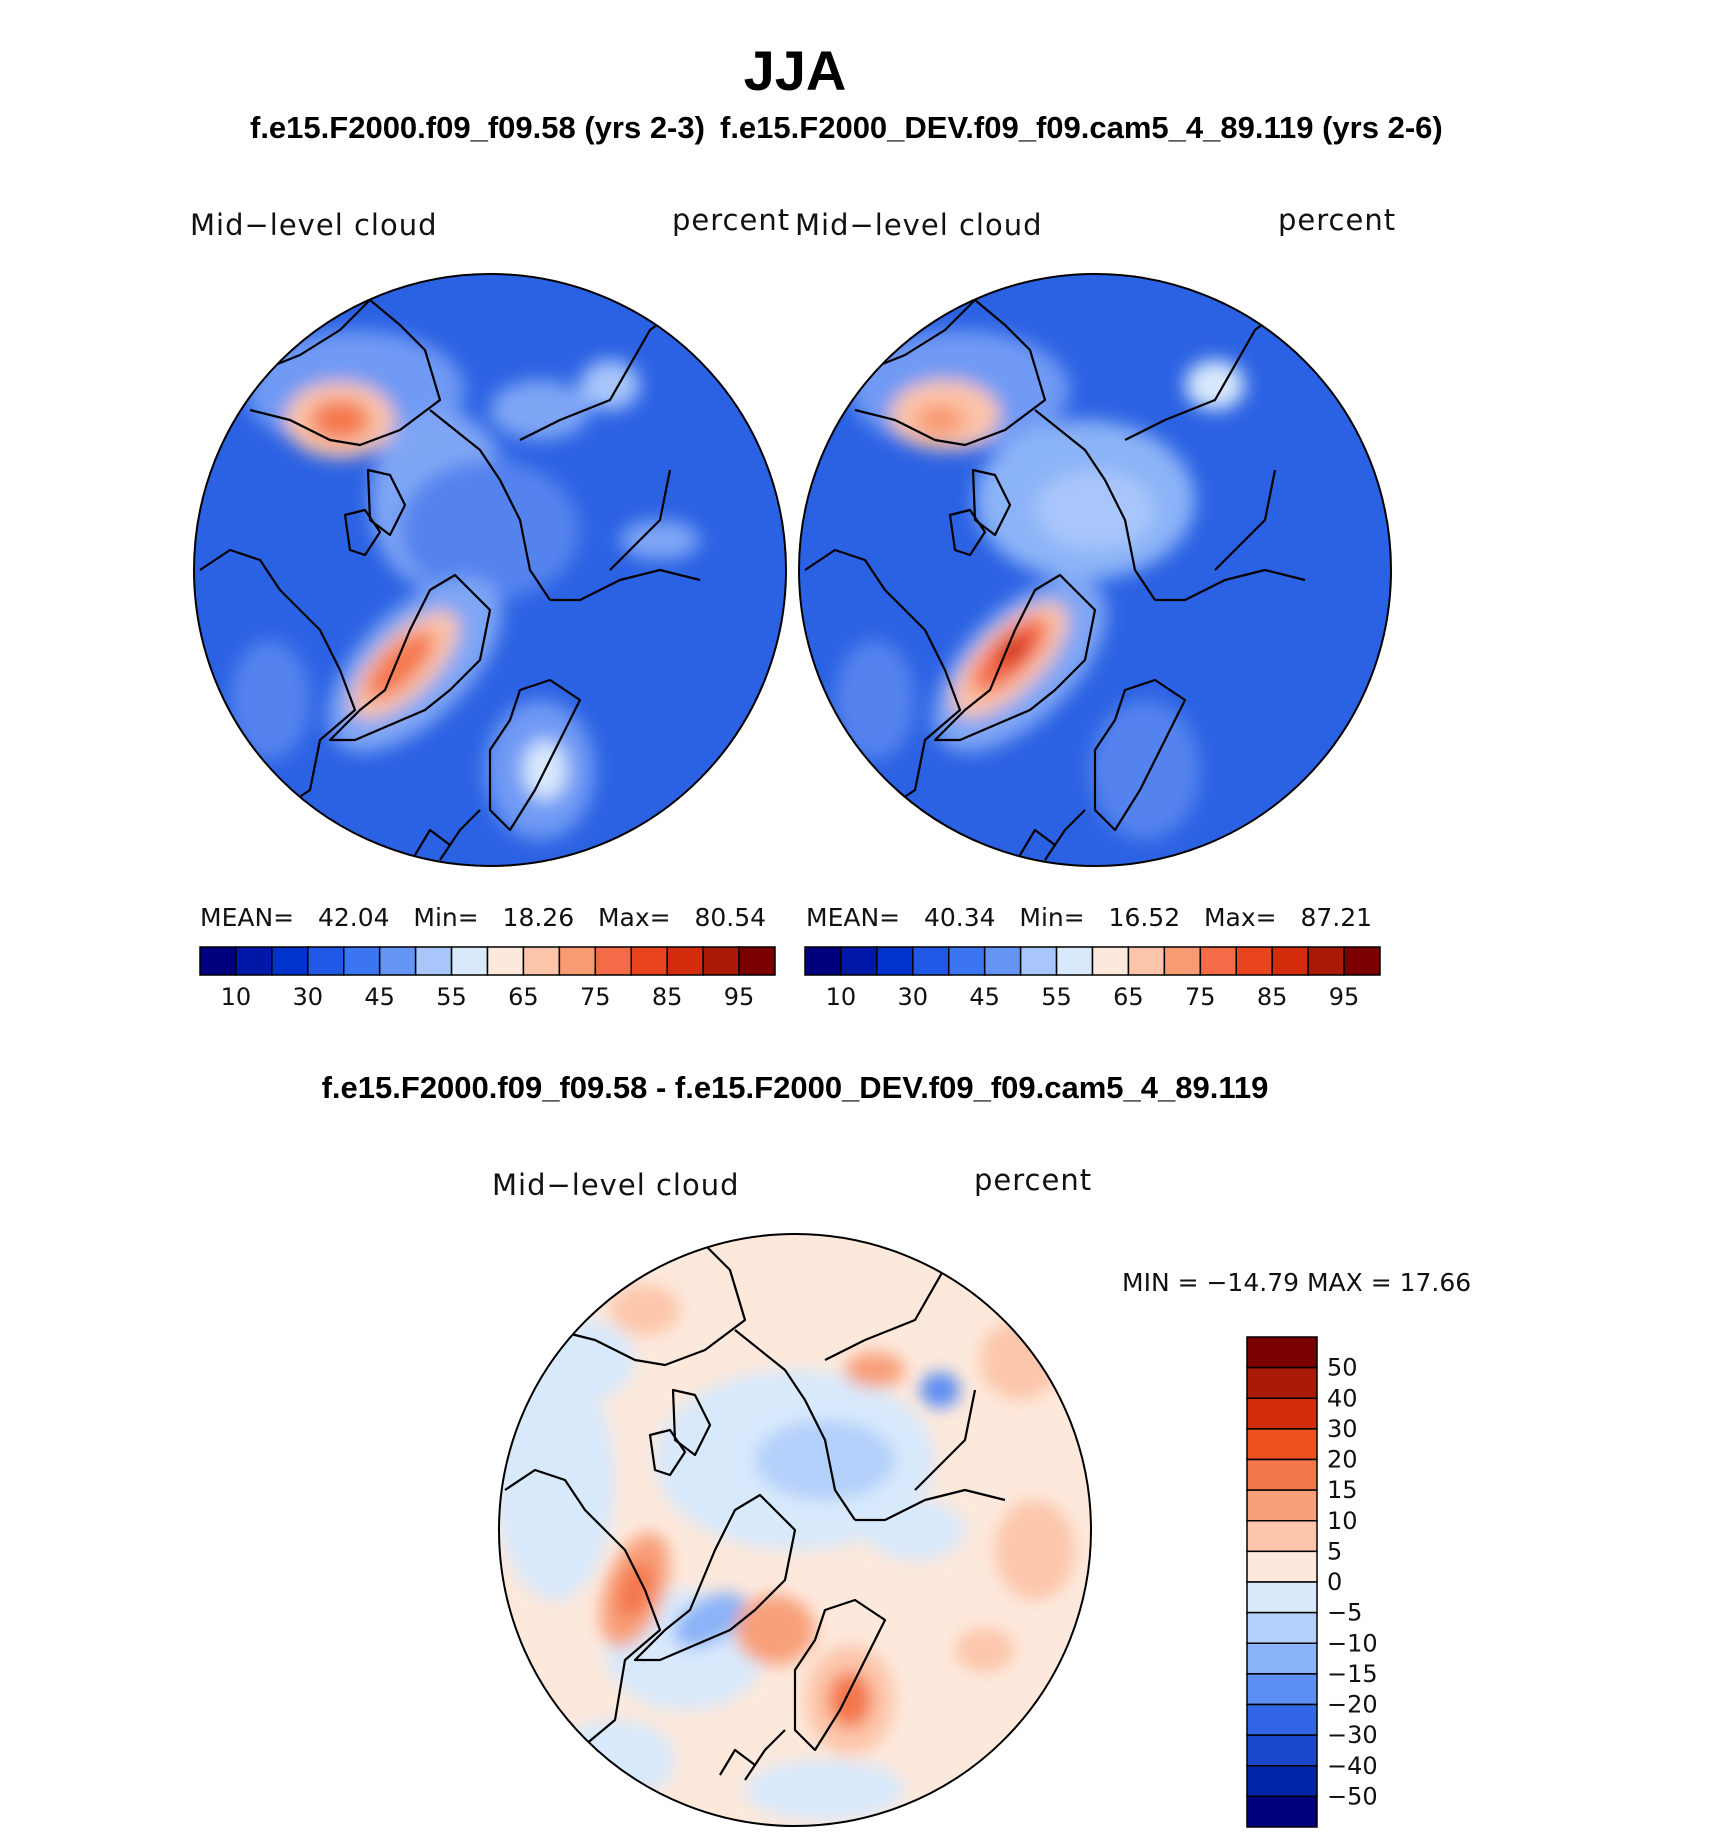  What do you see at coordinates (1052, 917) in the screenshot?
I see `panel2-min-label: Min=` at bounding box center [1052, 917].